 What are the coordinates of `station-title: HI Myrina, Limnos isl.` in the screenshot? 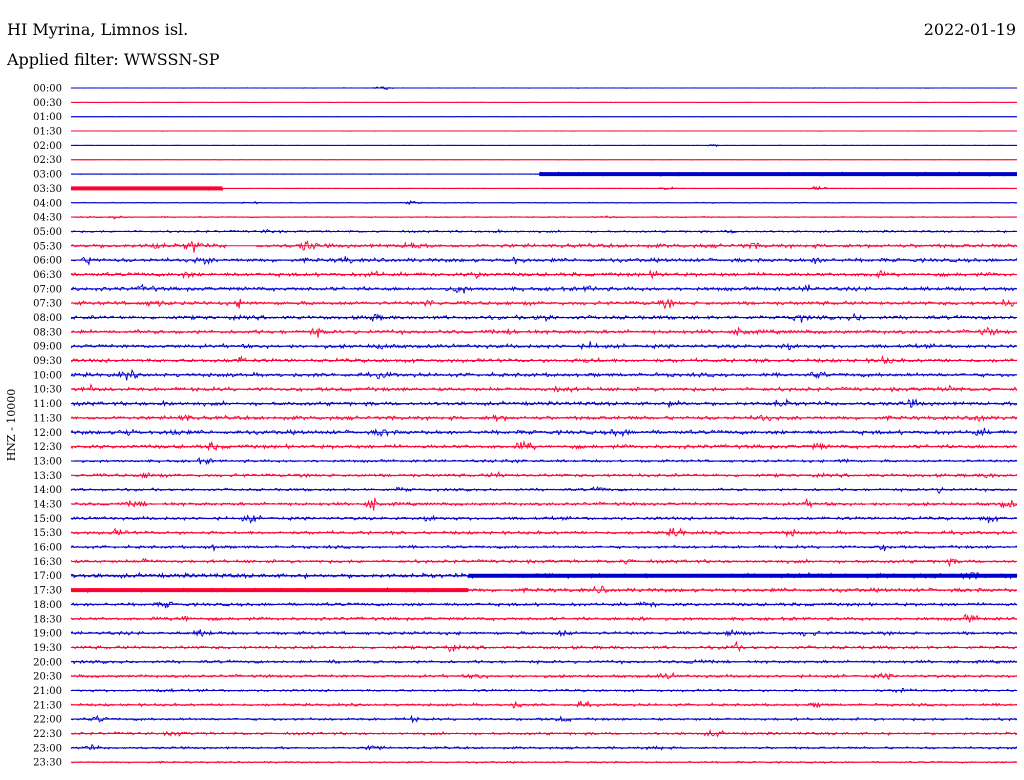 It's located at (98, 29).